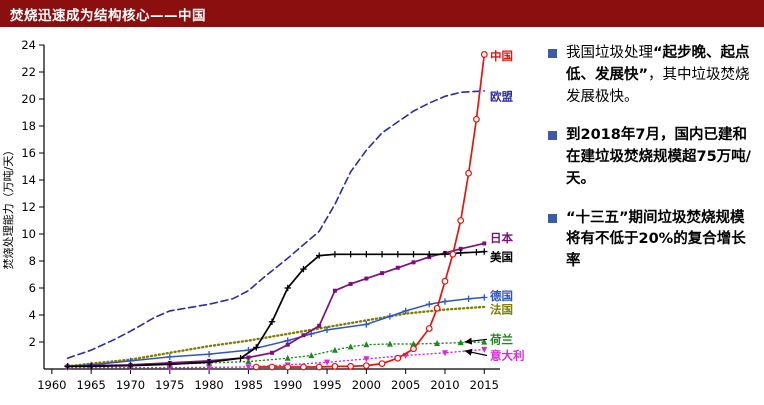 The height and width of the screenshot is (405, 764). I want to click on svg-text: 6, so click(32, 288).